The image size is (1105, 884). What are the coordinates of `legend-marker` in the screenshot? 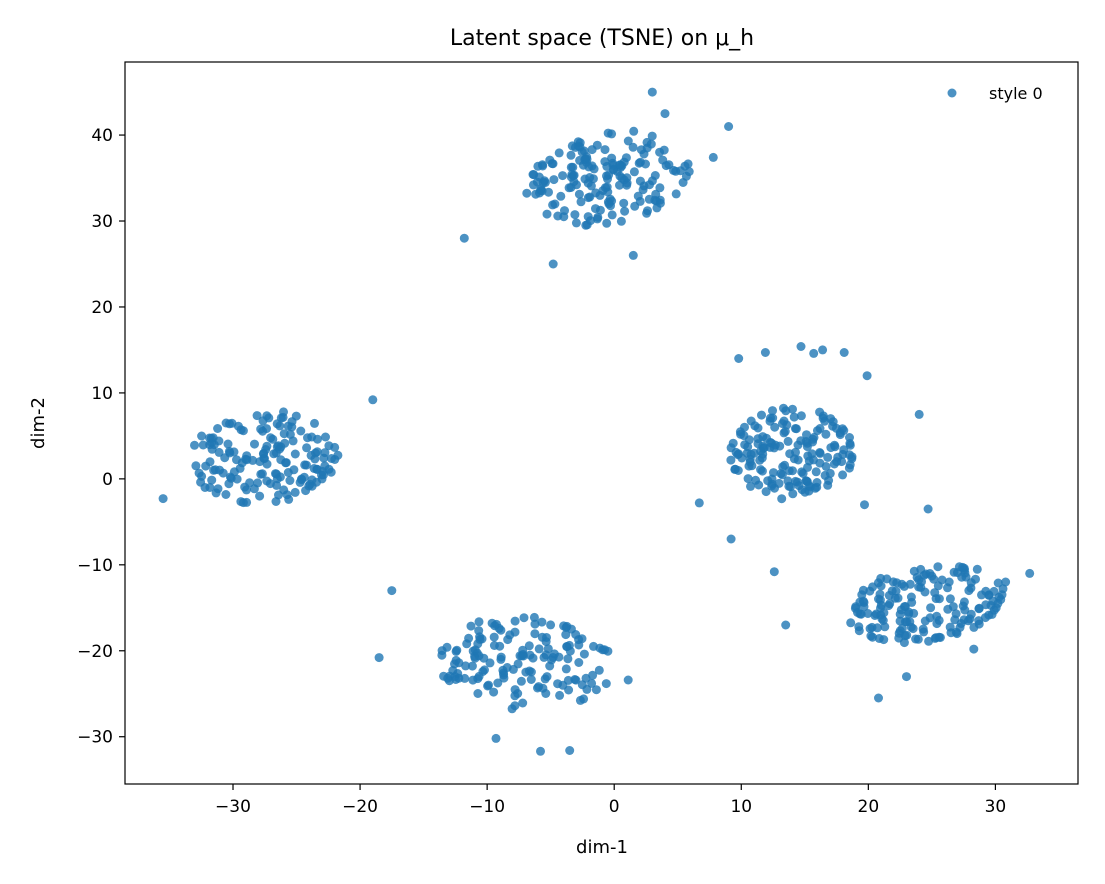 It's located at (952, 93).